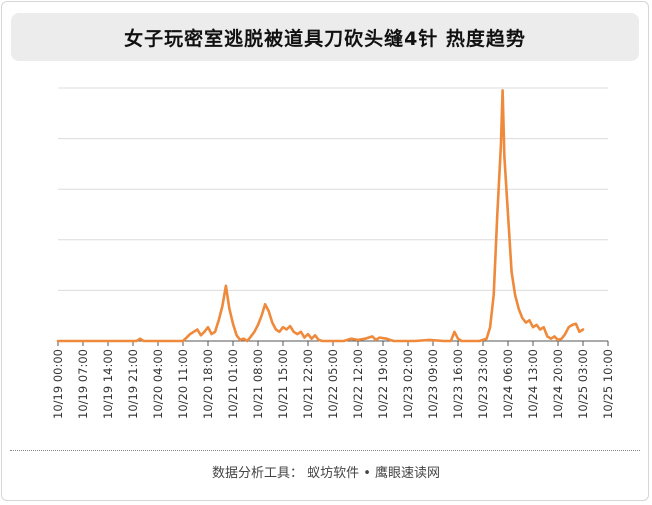 This screenshot has height=505, width=652. I want to click on chart-title: 女子玩密室逃脱被道具刀砍头缝4针 热度趋势, so click(325, 38).